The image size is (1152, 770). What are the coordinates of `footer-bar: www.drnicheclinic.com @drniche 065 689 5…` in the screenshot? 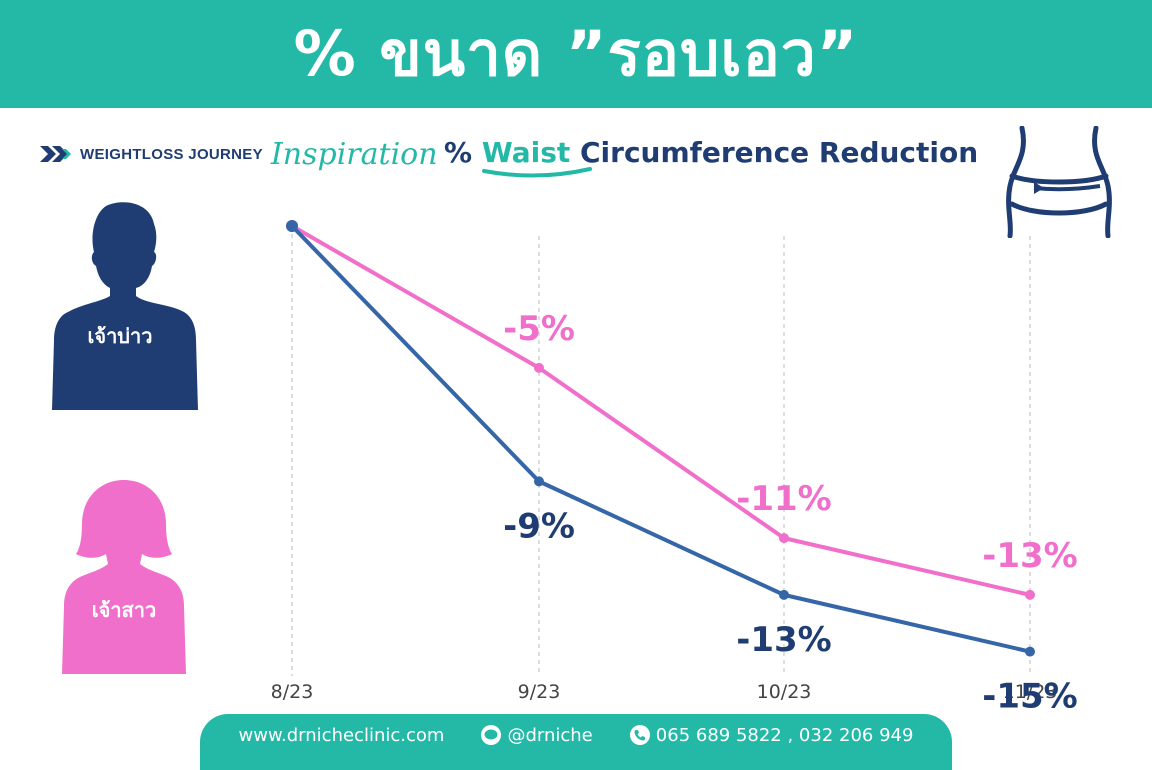 It's located at (576, 742).